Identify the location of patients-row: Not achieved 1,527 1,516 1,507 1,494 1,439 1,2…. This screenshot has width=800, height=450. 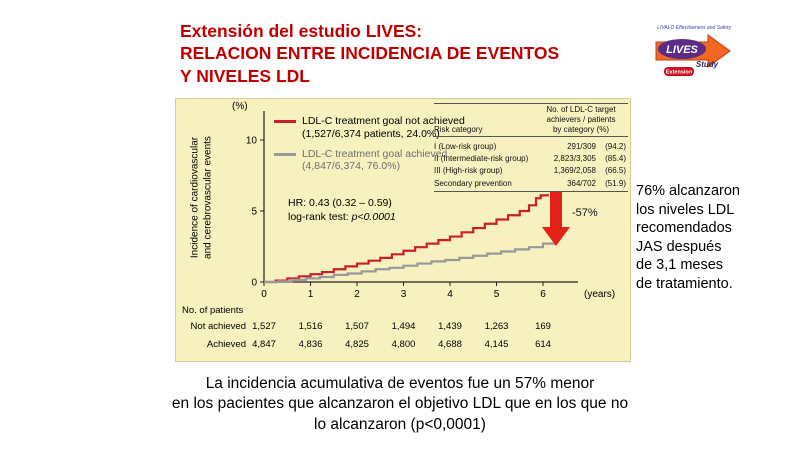
(404, 328).